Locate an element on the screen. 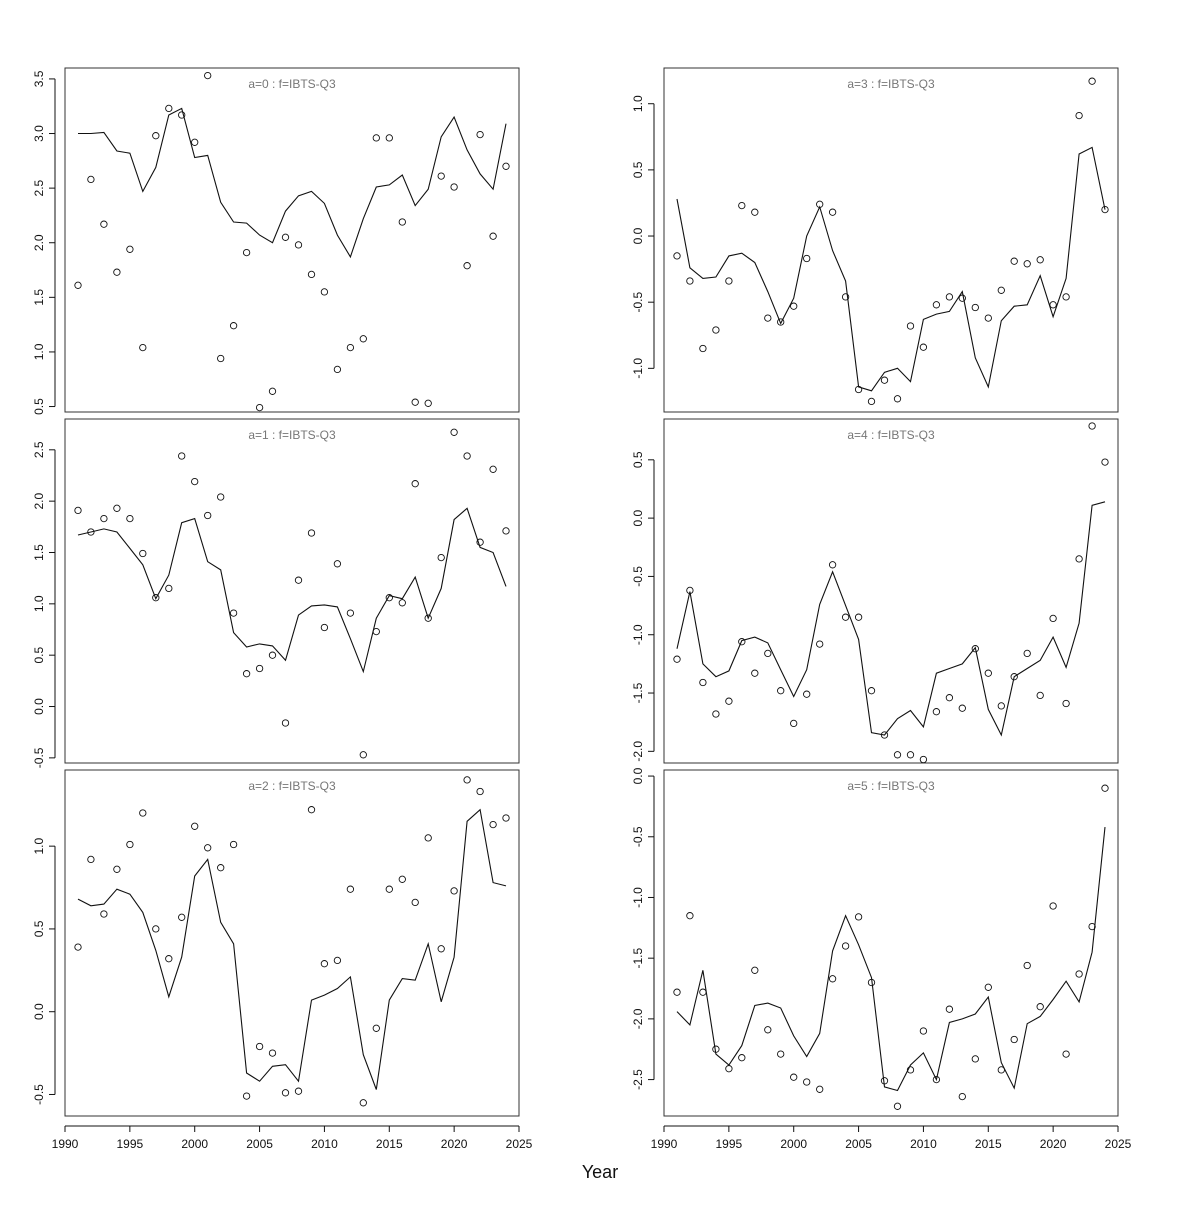  x-tick-label: 1990 is located at coordinates (664, 1144).